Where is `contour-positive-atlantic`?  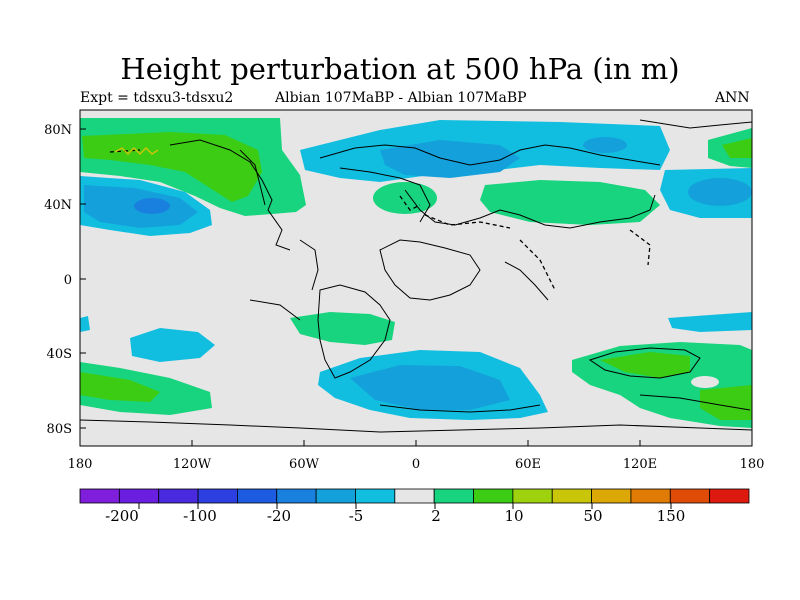 contour-positive-atlantic is located at coordinates (405, 198).